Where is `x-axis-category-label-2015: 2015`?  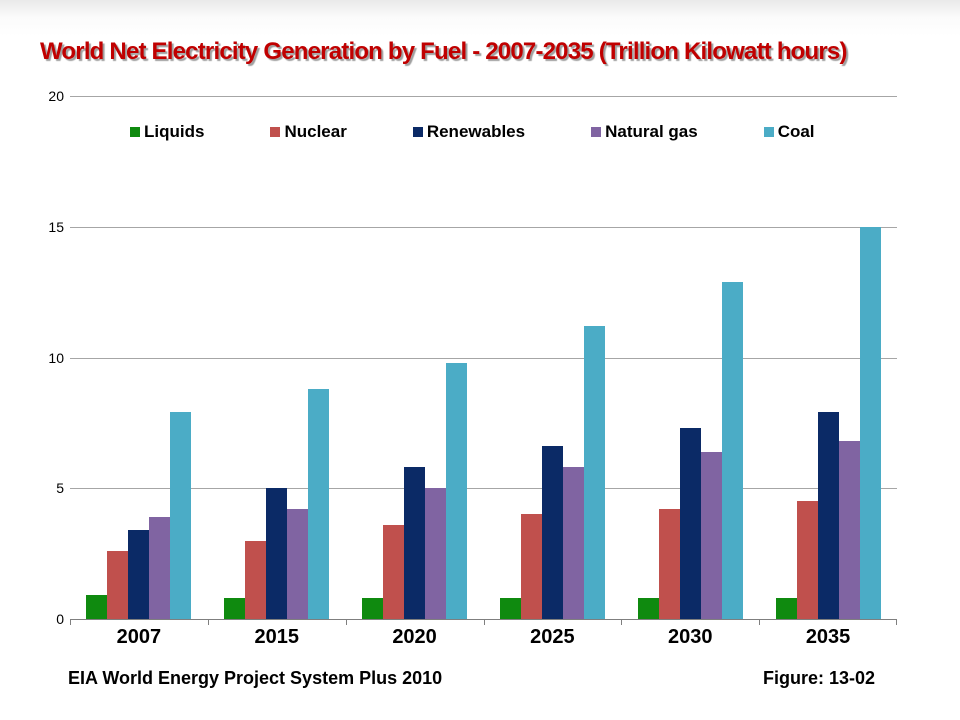 x-axis-category-label-2015: 2015 is located at coordinates (276, 637).